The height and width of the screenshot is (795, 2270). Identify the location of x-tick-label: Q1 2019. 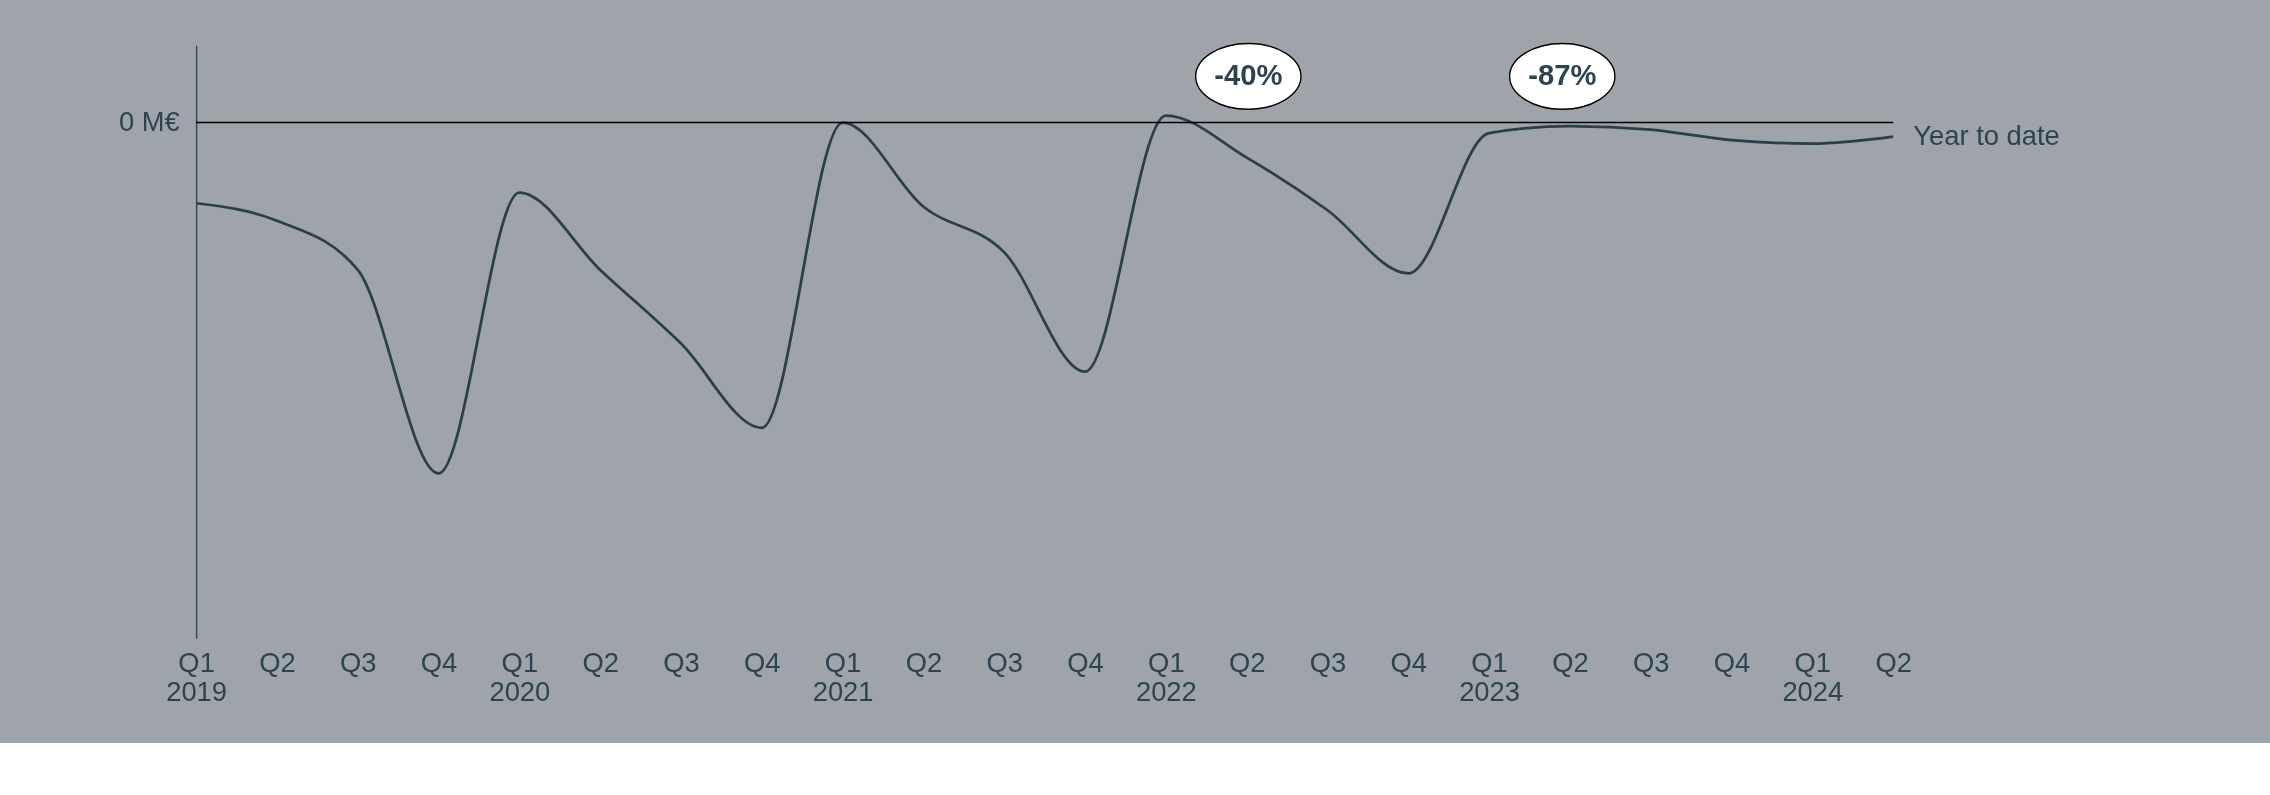
(197, 676).